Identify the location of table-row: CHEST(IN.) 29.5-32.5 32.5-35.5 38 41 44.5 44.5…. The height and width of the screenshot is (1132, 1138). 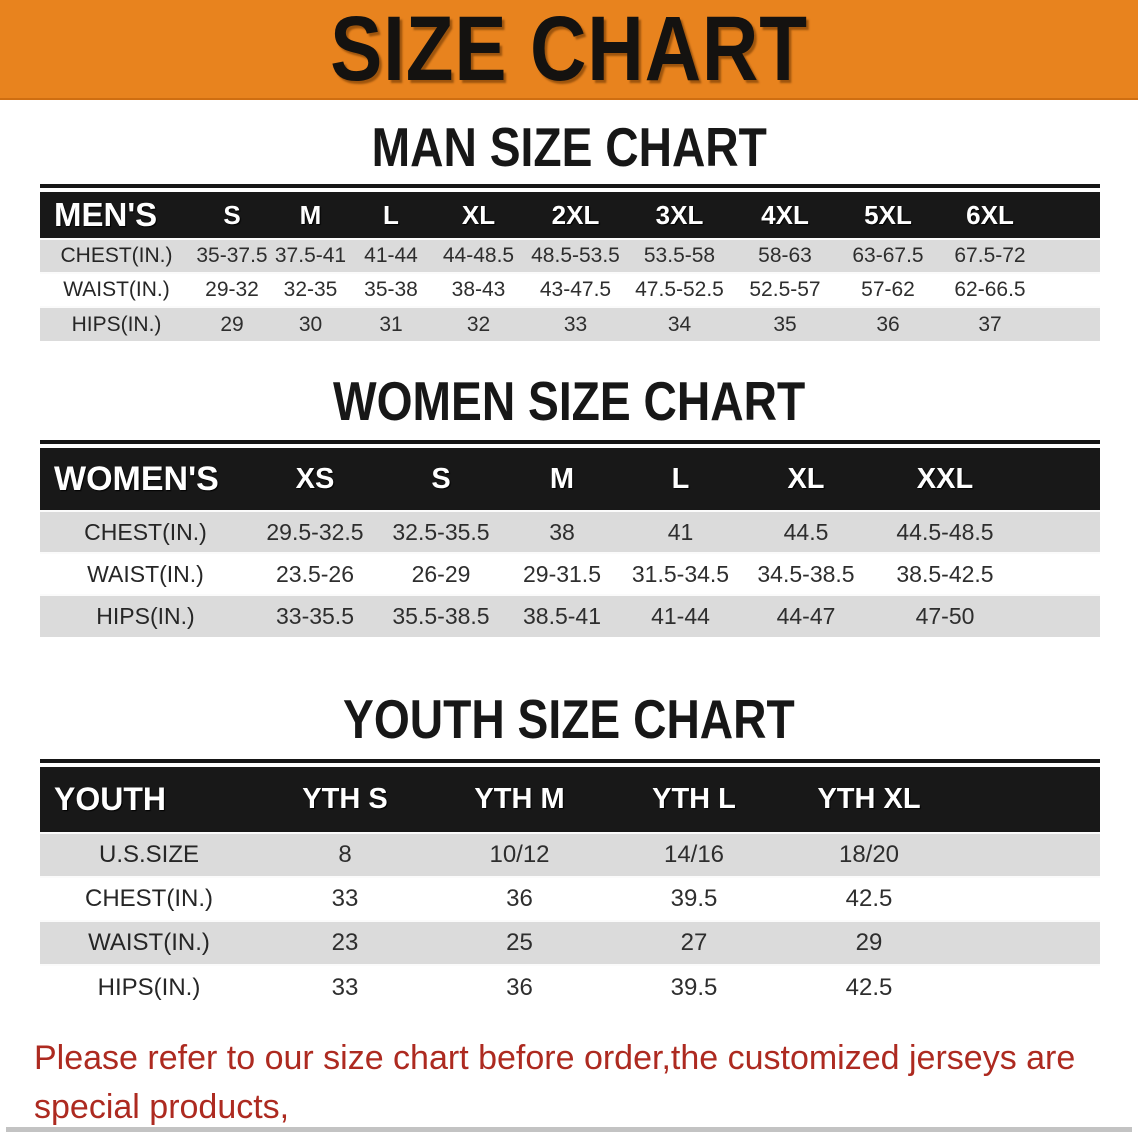
(570, 532).